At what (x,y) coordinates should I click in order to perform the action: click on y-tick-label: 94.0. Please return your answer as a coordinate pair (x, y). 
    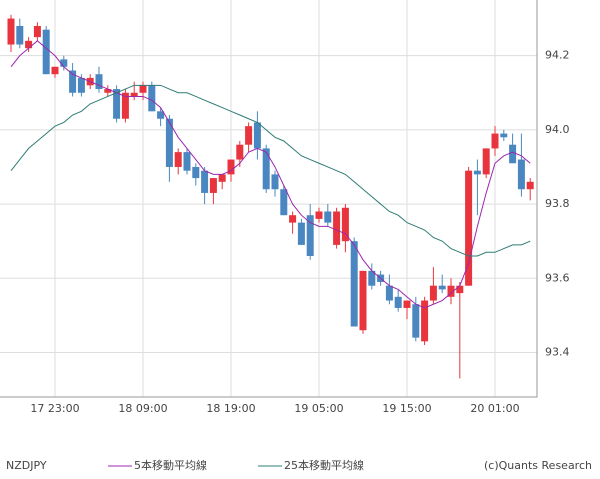
    Looking at the image, I should click on (557, 129).